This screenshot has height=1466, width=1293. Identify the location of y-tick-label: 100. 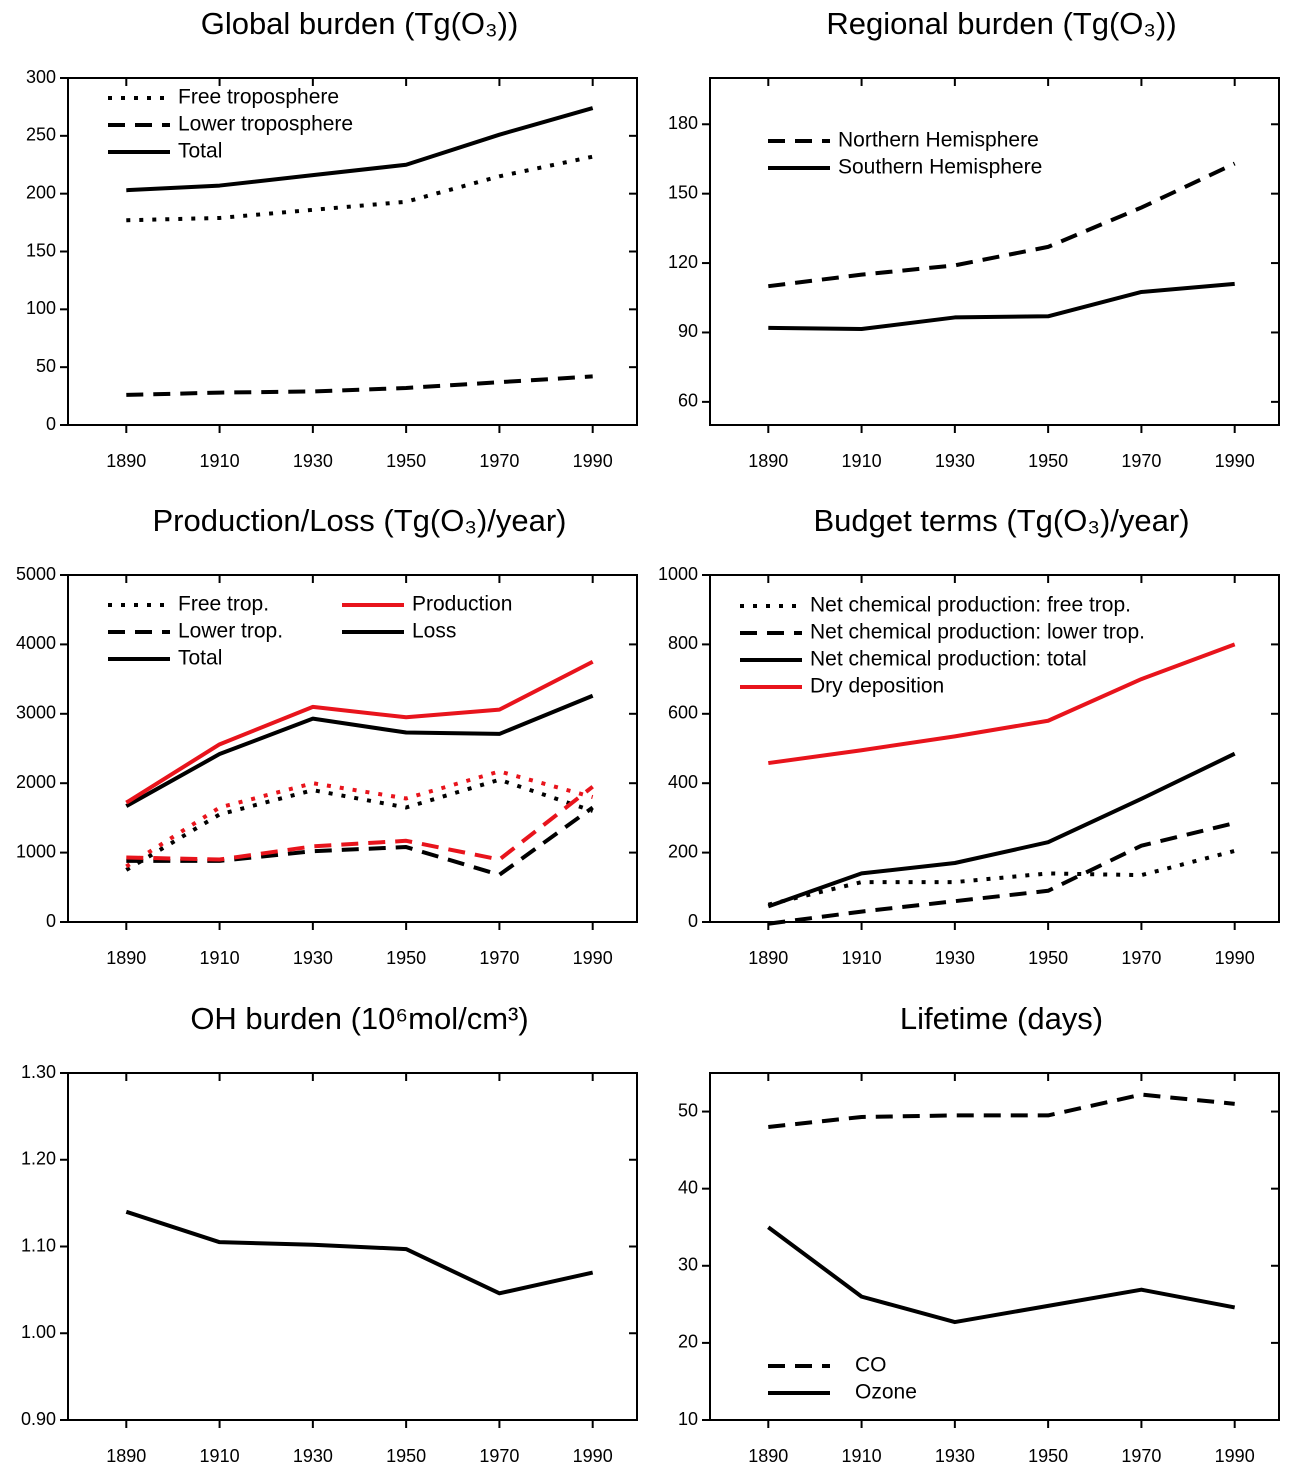
(41, 308).